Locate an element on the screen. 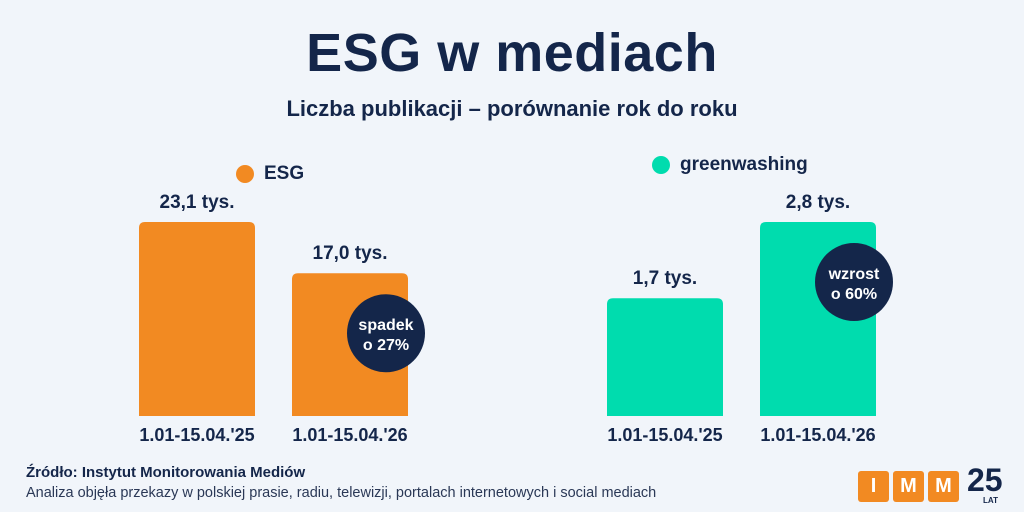  category-label-esg-1: 1.01-15.04.'26 is located at coordinates (349, 435).